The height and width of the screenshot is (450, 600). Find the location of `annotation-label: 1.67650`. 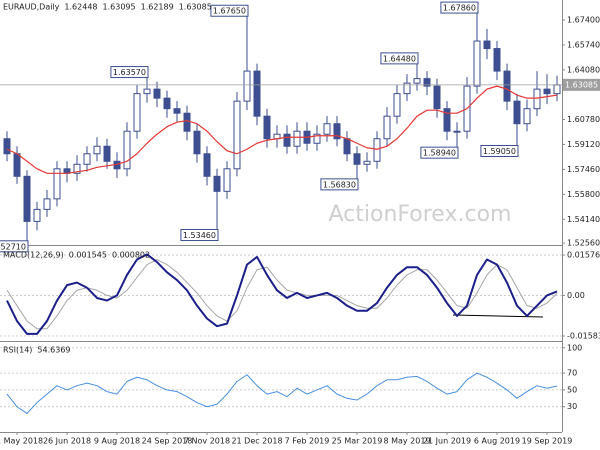

annotation-label: 1.67650 is located at coordinates (229, 11).